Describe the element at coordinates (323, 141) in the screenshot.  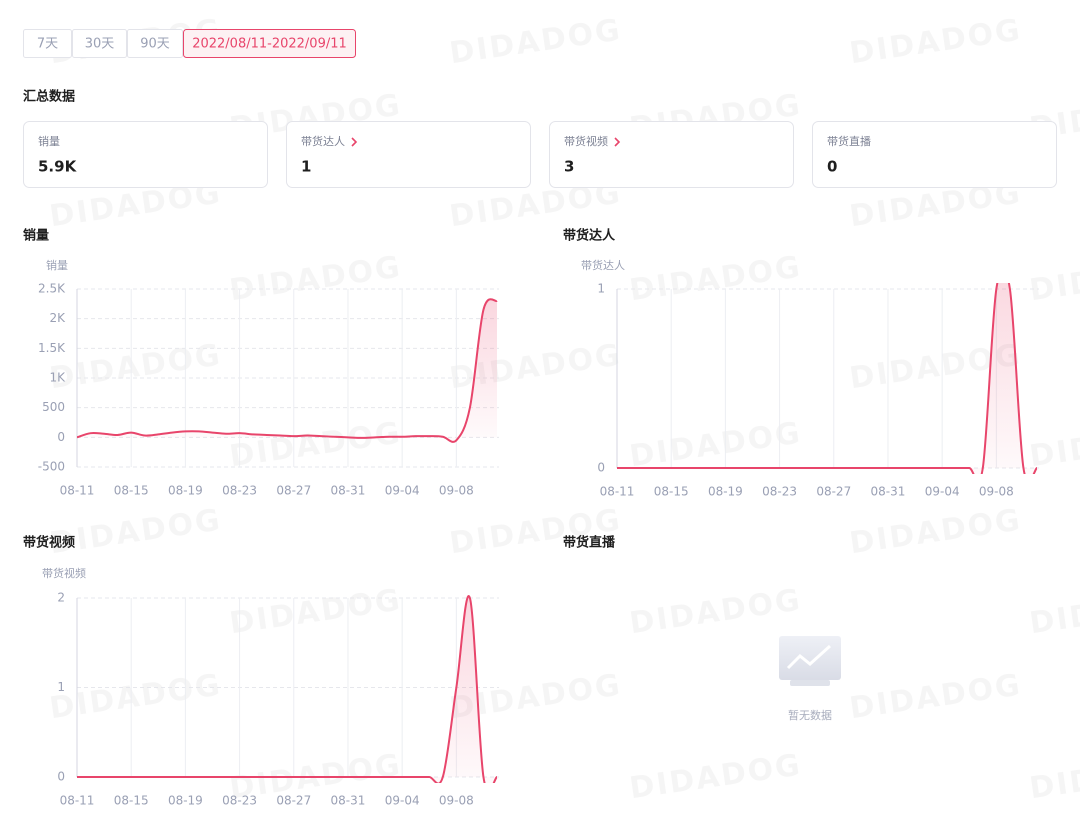
I see `card-label: 带货达人` at that location.